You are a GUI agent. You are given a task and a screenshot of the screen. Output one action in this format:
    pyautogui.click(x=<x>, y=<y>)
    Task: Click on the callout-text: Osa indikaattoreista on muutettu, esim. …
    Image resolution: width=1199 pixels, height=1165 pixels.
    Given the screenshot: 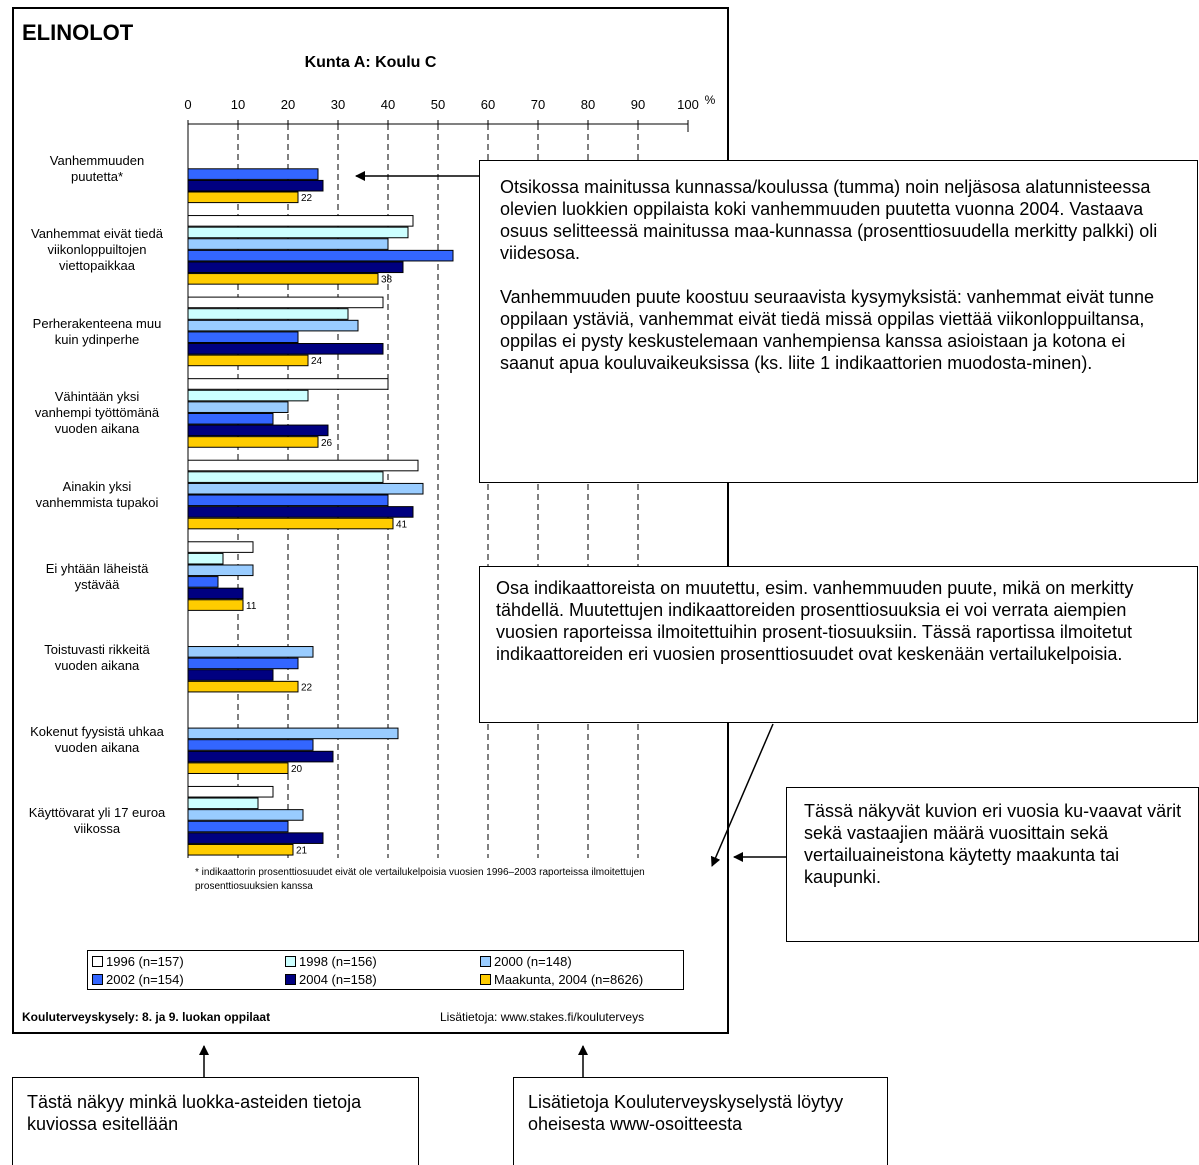 What is the action you would take?
    pyautogui.click(x=815, y=621)
    